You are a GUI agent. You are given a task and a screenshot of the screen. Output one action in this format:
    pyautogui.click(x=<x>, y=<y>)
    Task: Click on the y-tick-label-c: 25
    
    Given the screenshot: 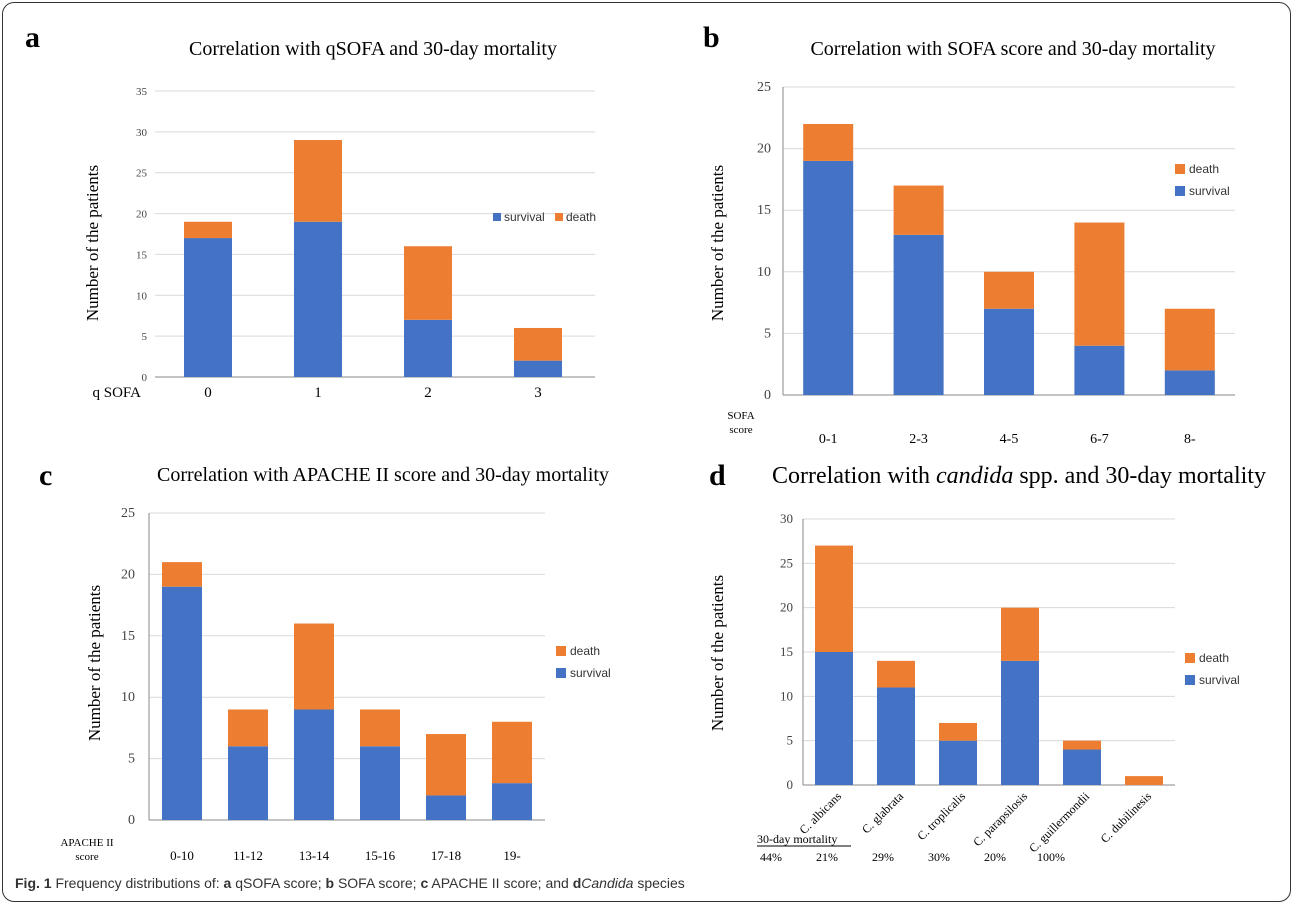 What is the action you would take?
    pyautogui.click(x=128, y=513)
    